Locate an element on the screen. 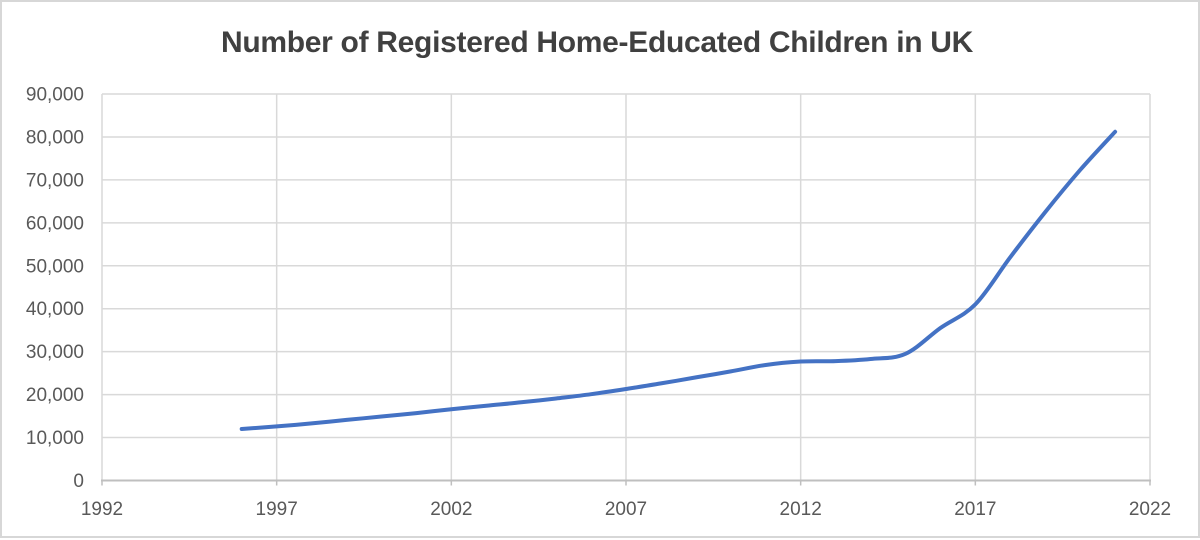 Image resolution: width=1200 pixels, height=540 pixels. x-tick-label: 2007 is located at coordinates (626, 509).